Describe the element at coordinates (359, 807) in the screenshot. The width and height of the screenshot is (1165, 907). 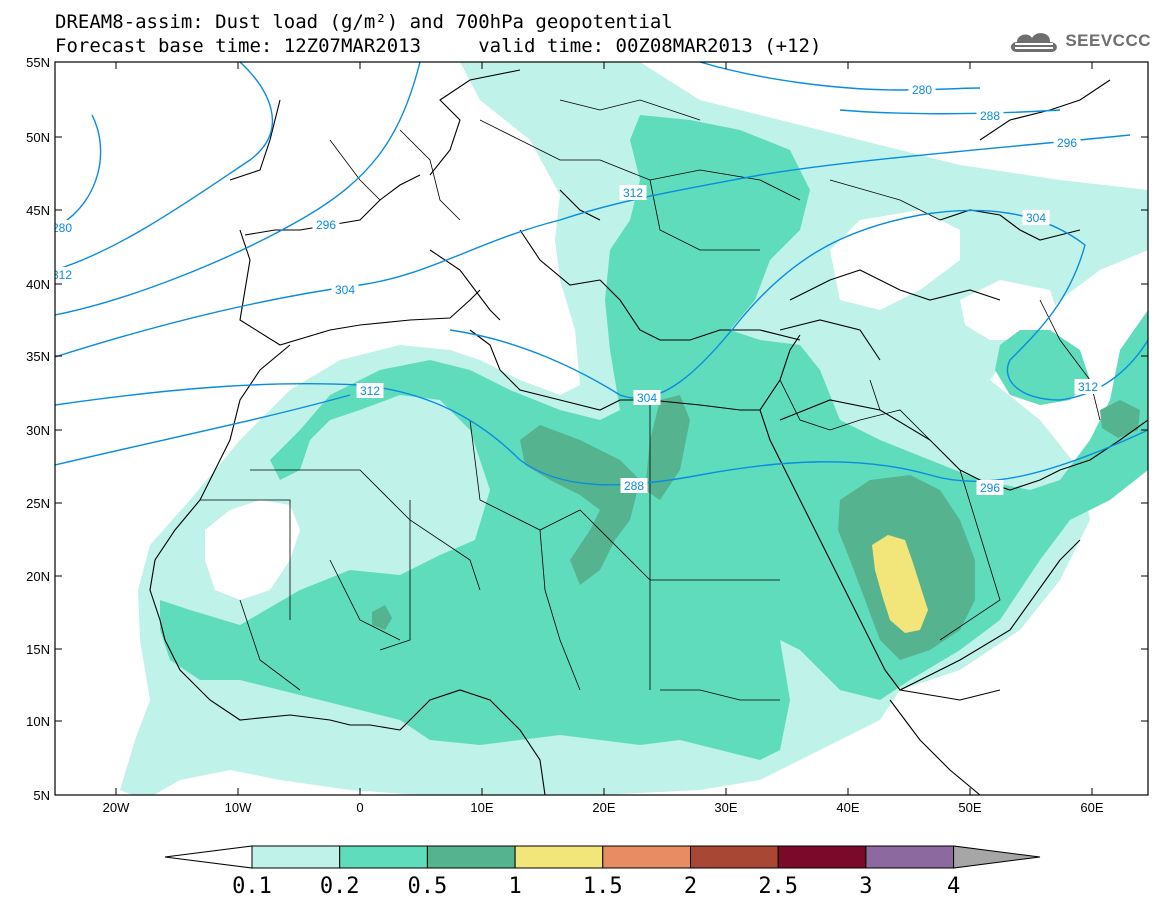
I see `lon-label: 0` at that location.